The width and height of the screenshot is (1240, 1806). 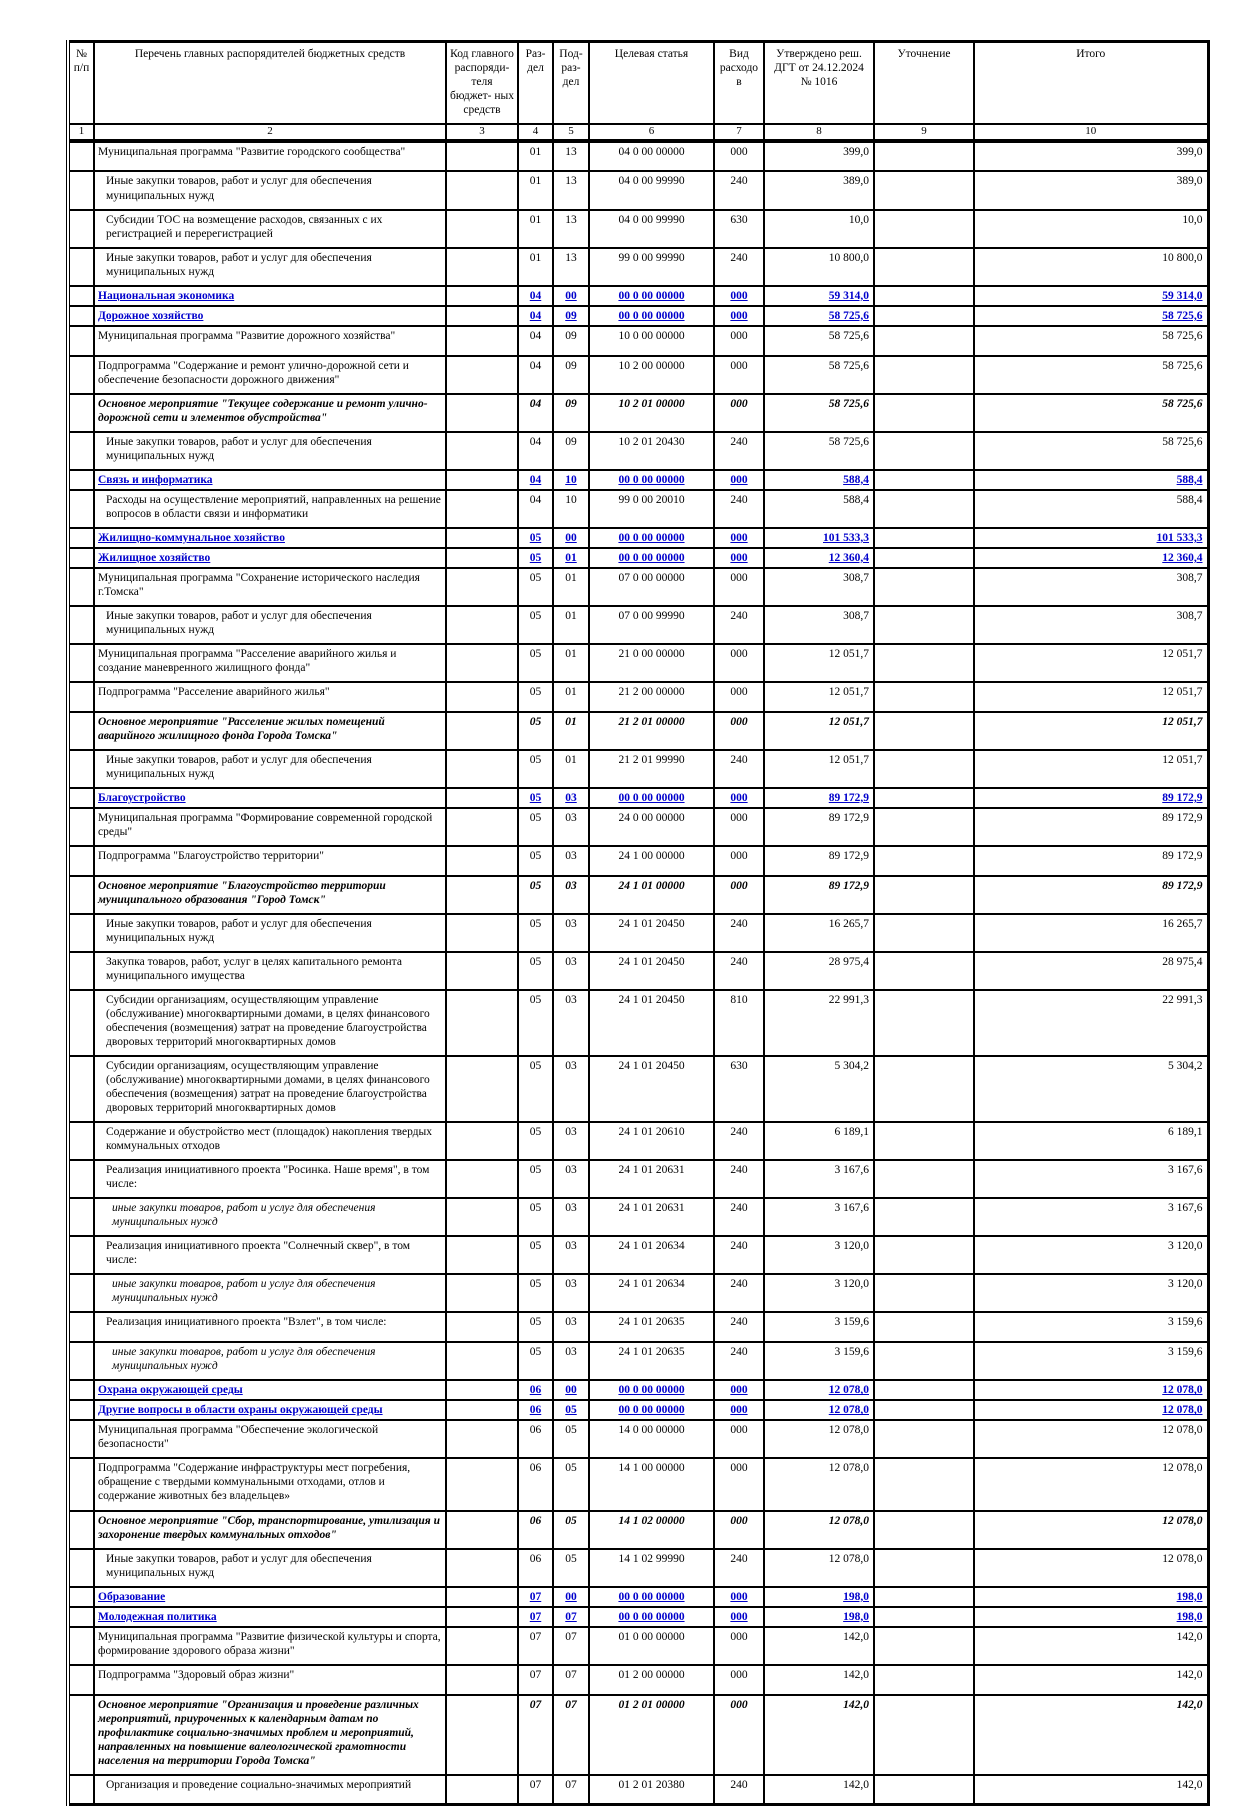 I want to click on row-total-cell: 12 078,0, so click(x=1091, y=1567).